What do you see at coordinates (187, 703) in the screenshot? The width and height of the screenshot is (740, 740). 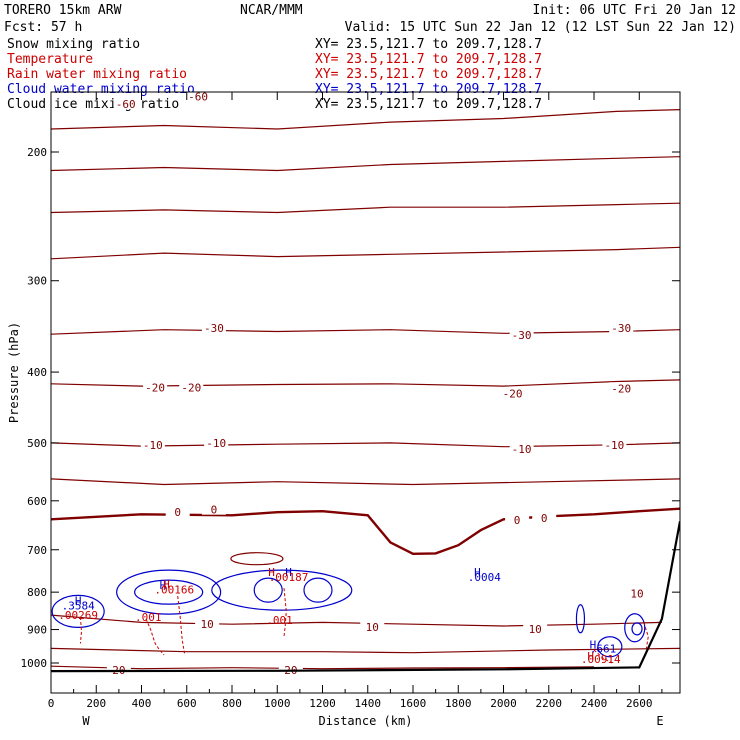 I see `x-tick-label: 600` at bounding box center [187, 703].